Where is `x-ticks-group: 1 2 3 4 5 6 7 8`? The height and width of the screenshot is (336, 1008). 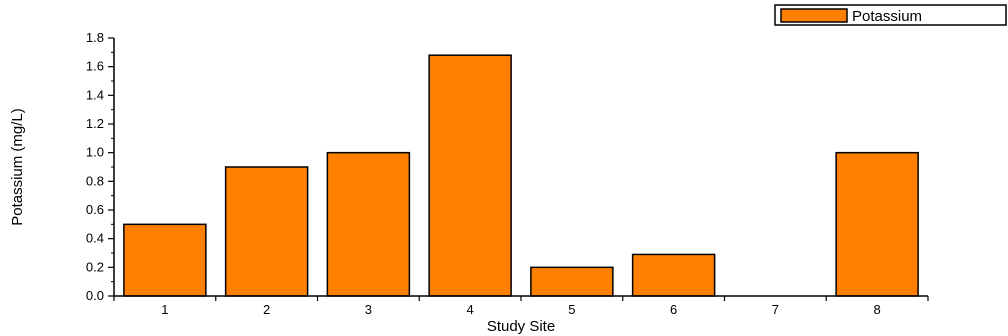
x-ticks-group: 1 2 3 4 5 6 7 8 is located at coordinates (521, 306).